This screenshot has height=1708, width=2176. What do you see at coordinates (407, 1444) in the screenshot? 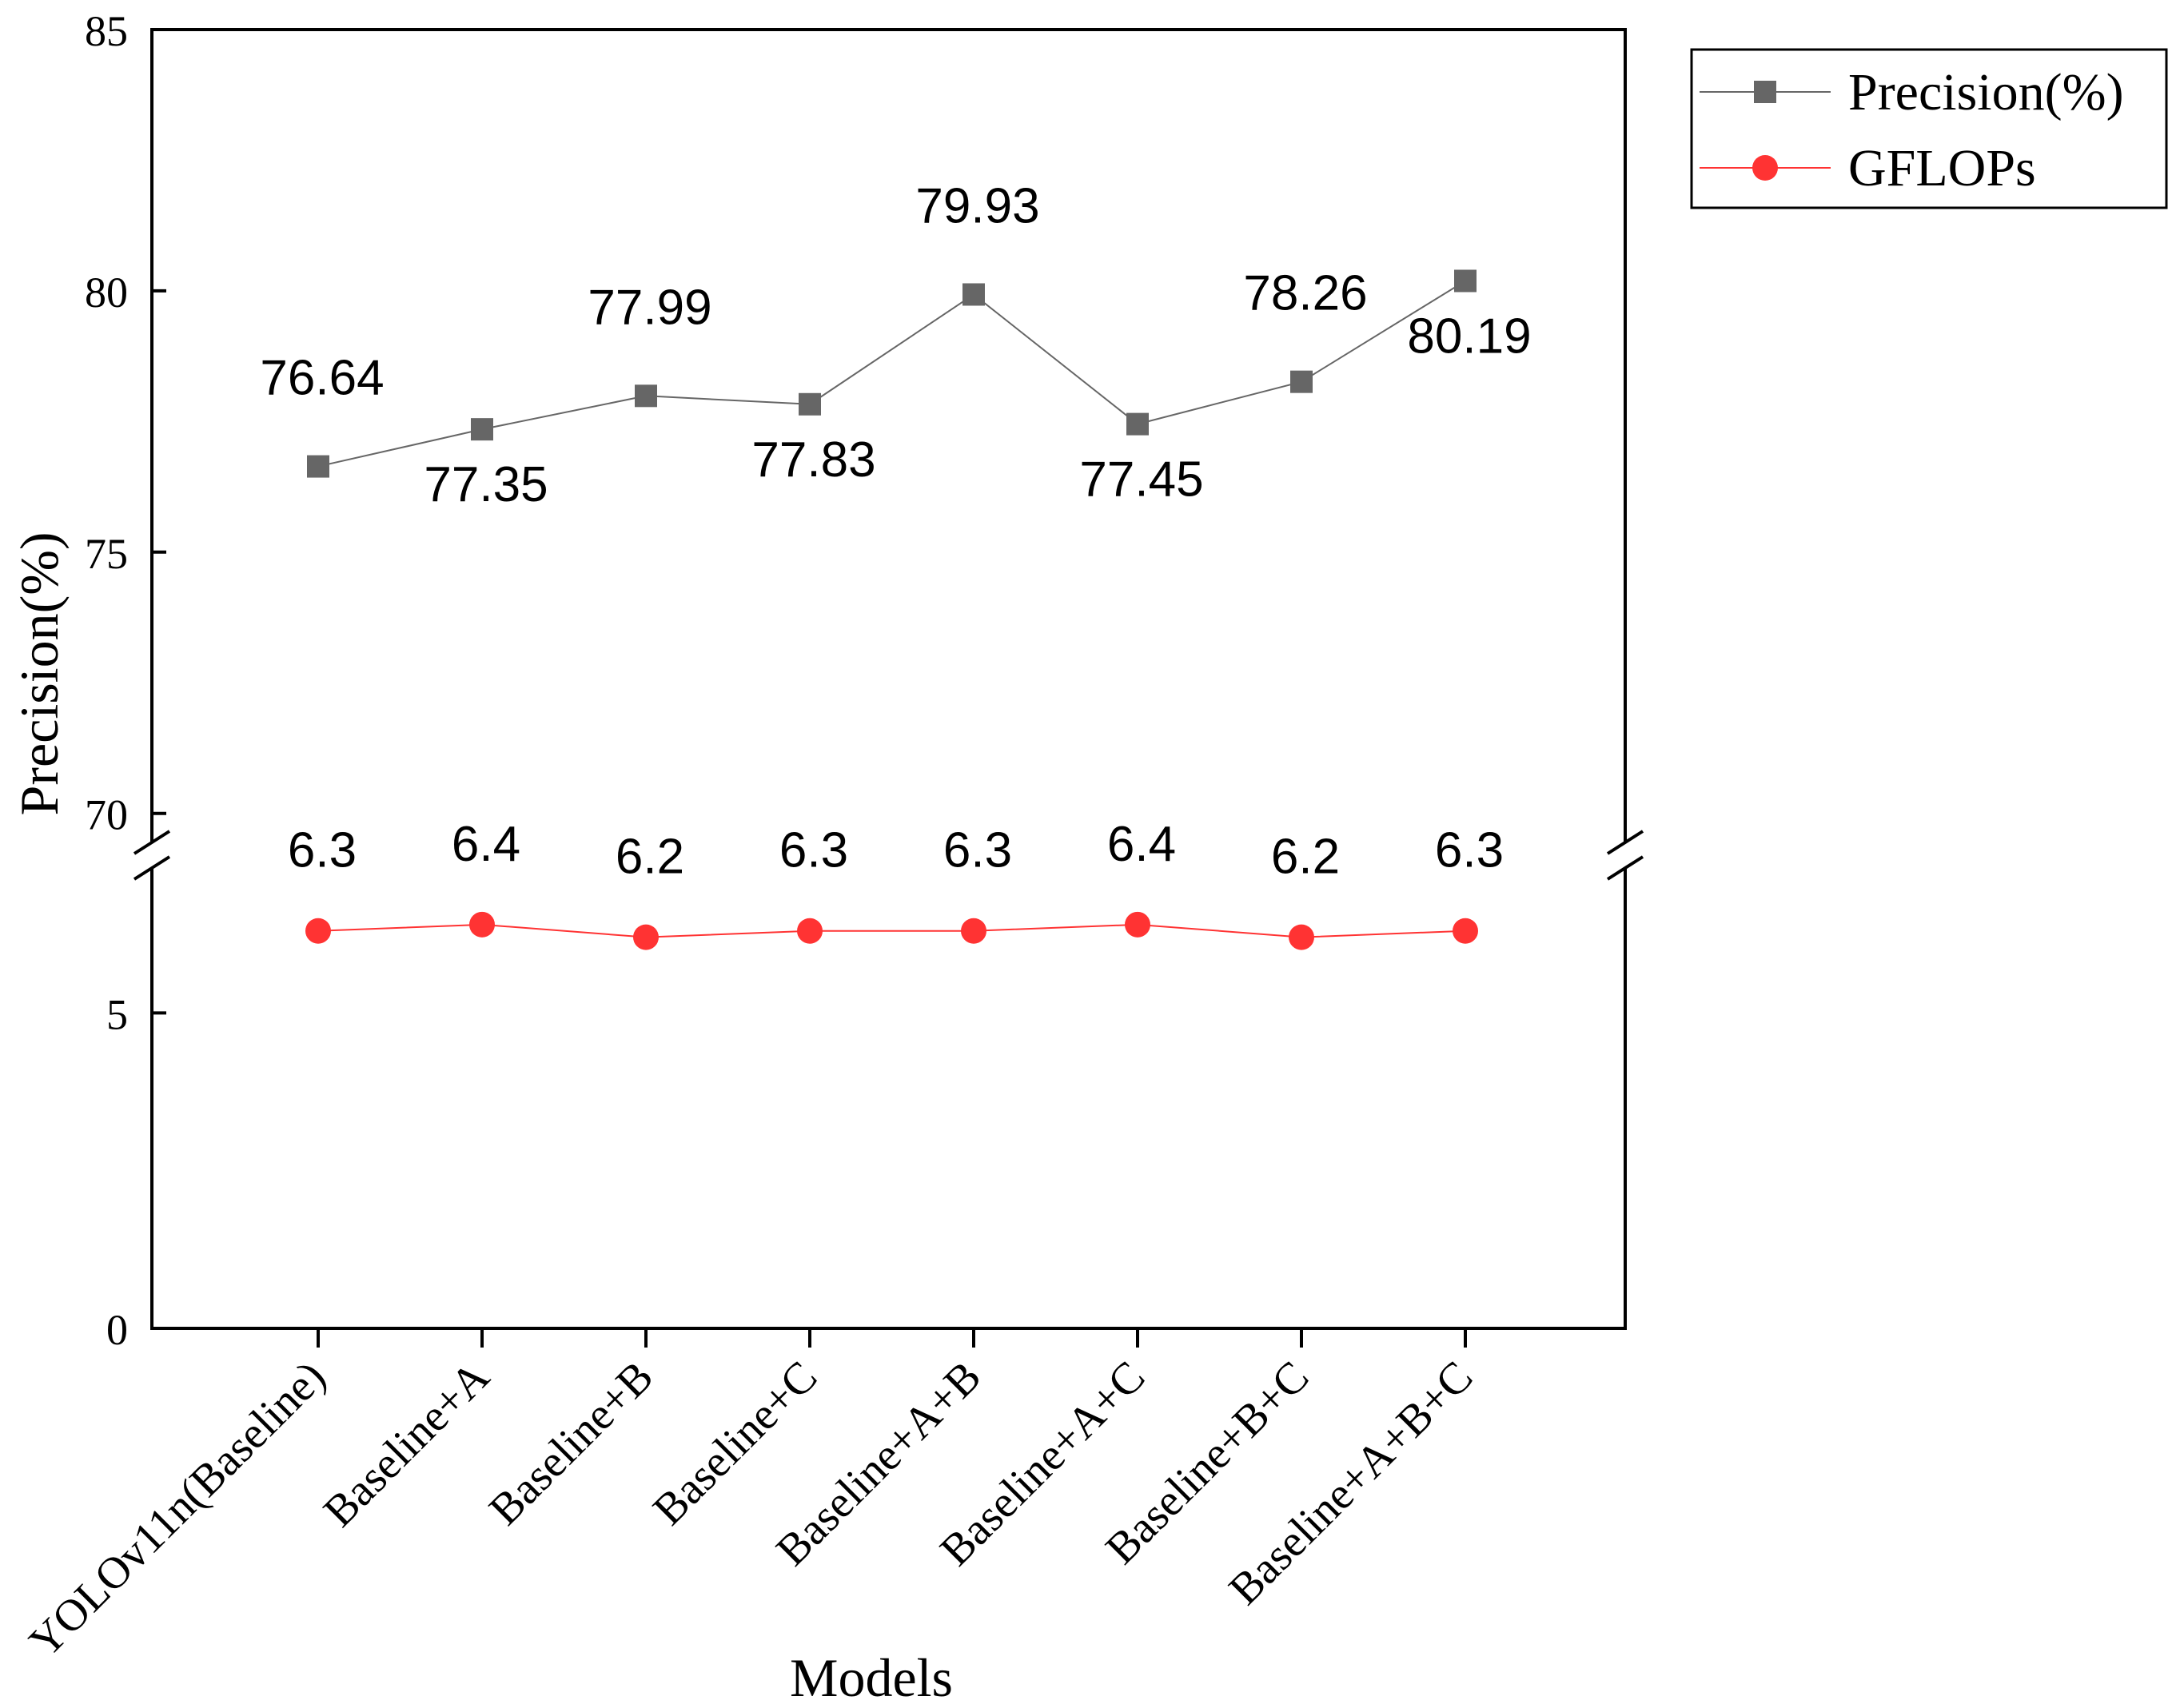
I see `x-tick-label: Baseline+A` at bounding box center [407, 1444].